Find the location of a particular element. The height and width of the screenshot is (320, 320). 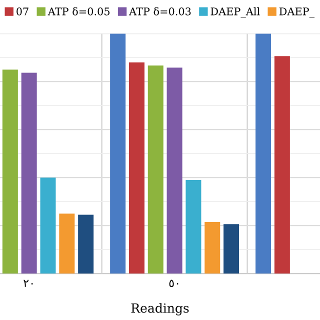

x-axis-title: Readings is located at coordinates (160, 309).